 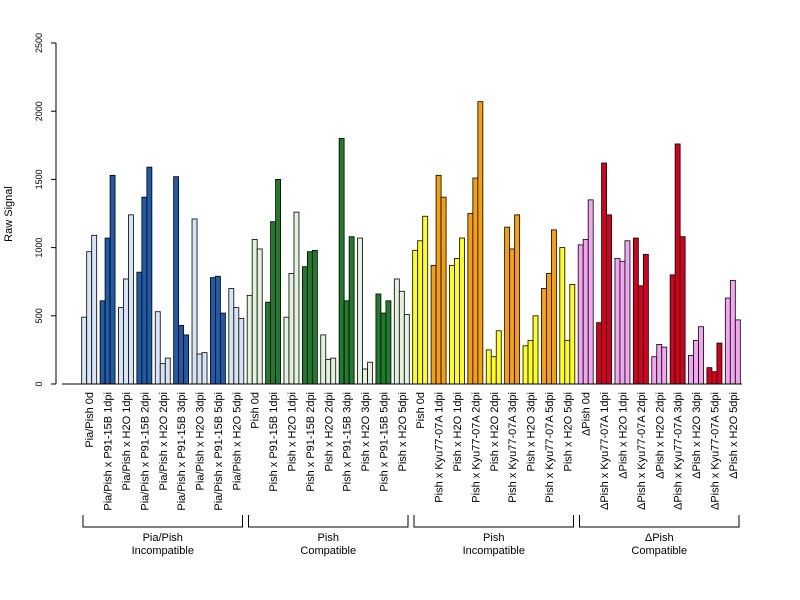 I want to click on category-label: ΔPish x Kyu77-07A 5dpi, so click(x=715, y=451).